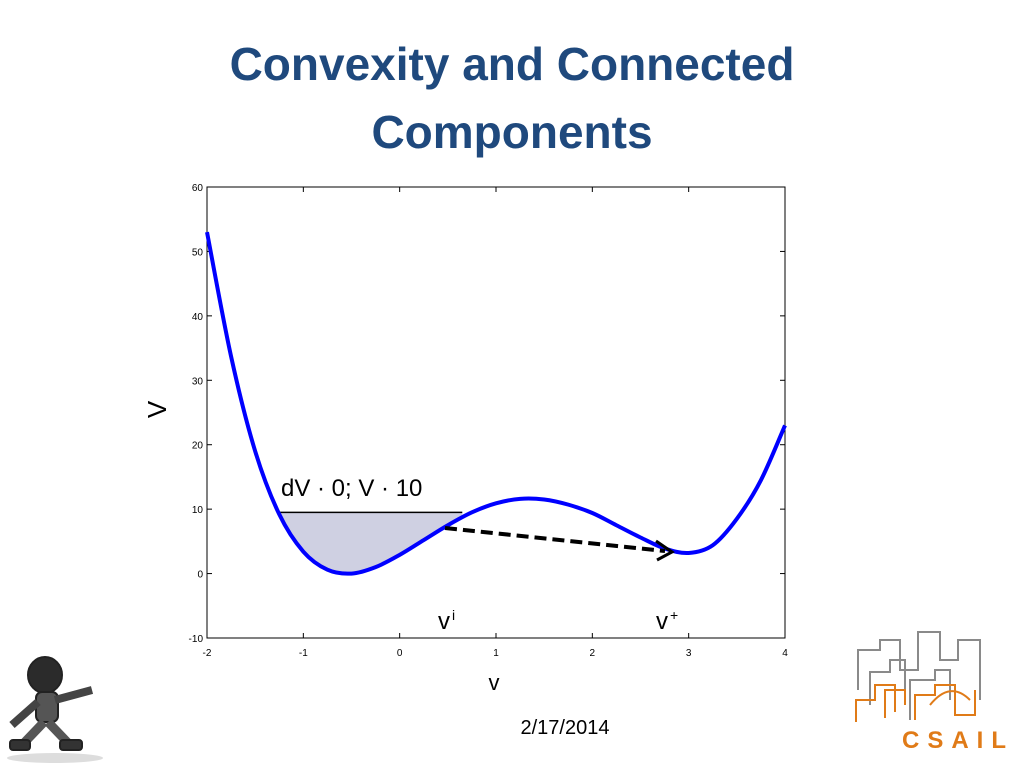 The height and width of the screenshot is (768, 1024). I want to click on x-tick-label: 3, so click(689, 653).